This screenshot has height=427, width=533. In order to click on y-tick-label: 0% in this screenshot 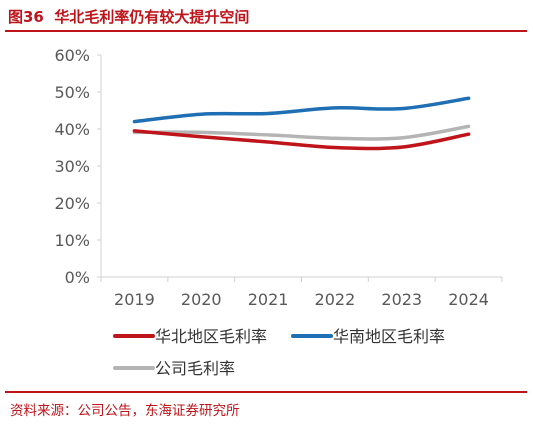, I will do `click(77, 277)`.